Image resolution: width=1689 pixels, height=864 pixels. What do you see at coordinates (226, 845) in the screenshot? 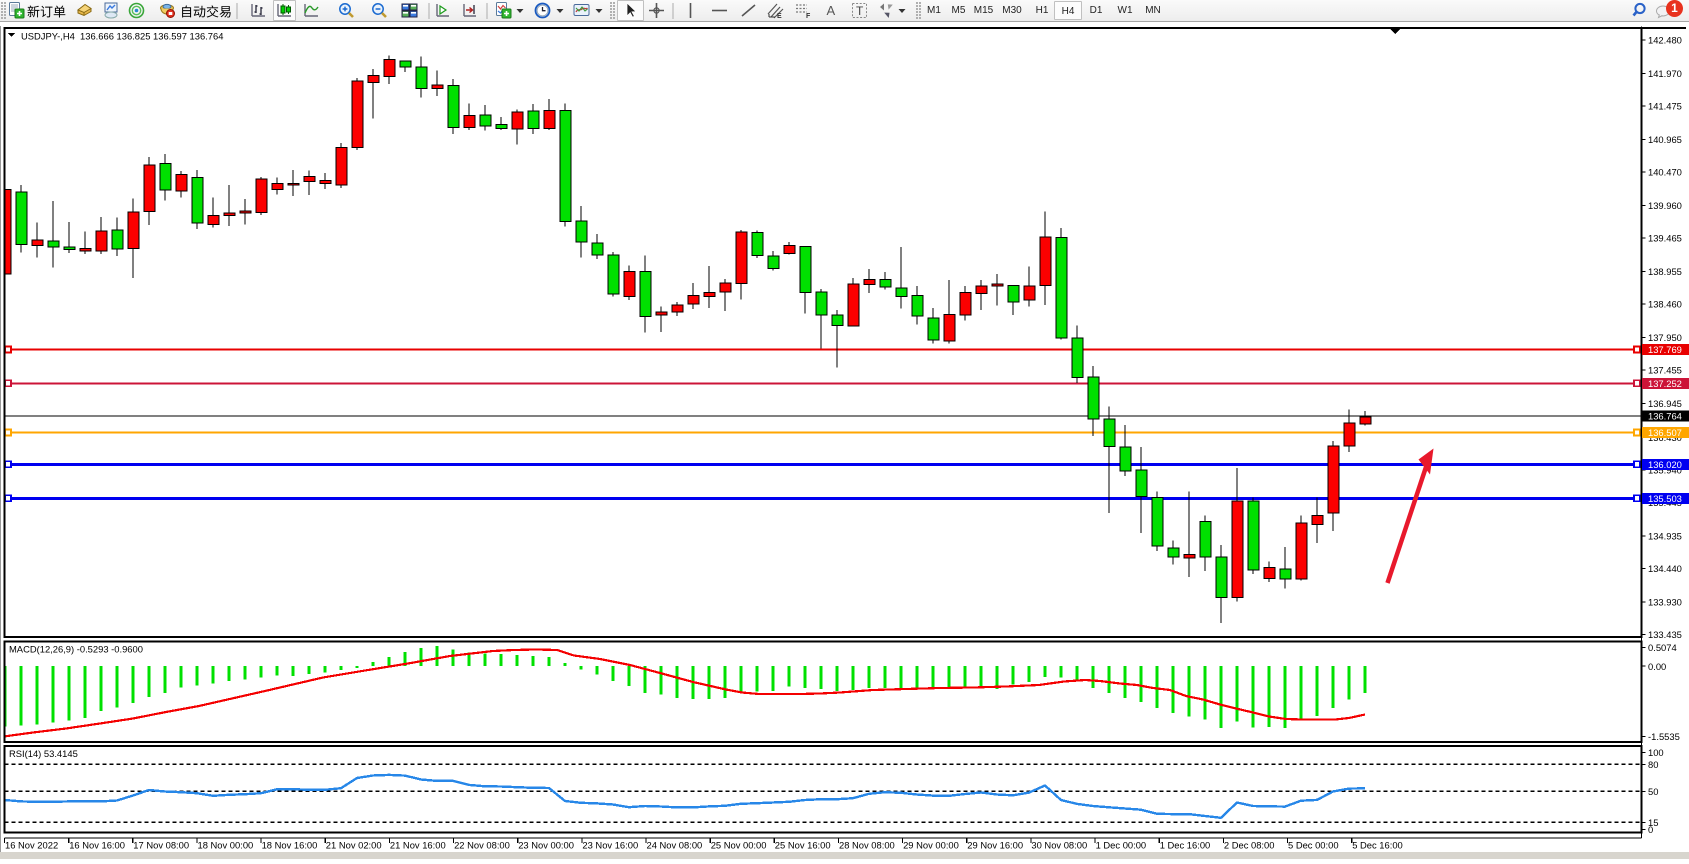
I see `svg-text: 18 Nov 00:00` at bounding box center [226, 845].